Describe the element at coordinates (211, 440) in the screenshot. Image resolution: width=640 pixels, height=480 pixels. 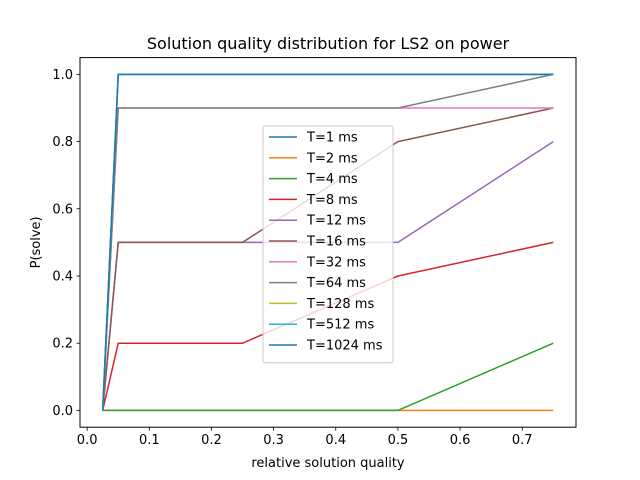
I see `x-tick-label-2: 0.2` at that location.